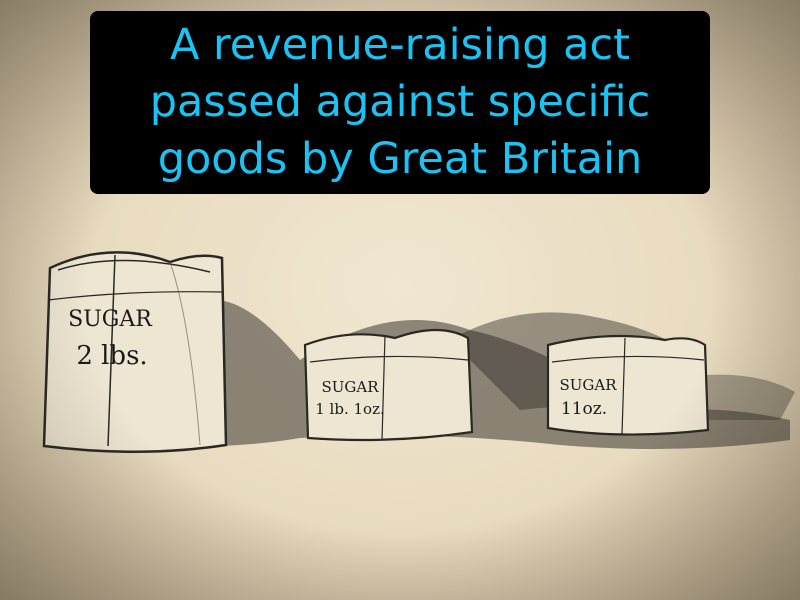  Describe the element at coordinates (350, 409) in the screenshot. I see `bag-2-weight-label: 1 lb. 1oz.` at that location.